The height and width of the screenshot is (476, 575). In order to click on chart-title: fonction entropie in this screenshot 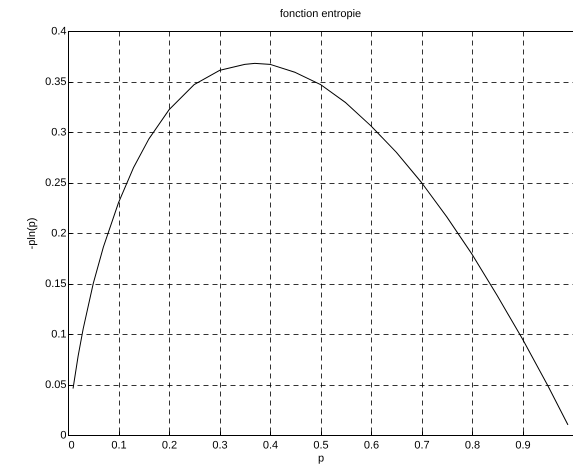, I will do `click(321, 14)`.